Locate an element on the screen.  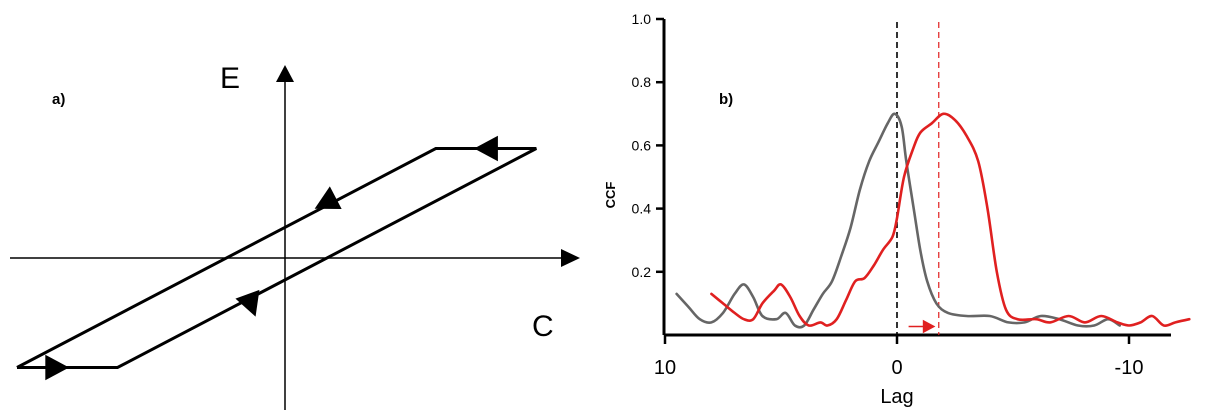
y-tick-label: 1.0 is located at coordinates (642, 19).